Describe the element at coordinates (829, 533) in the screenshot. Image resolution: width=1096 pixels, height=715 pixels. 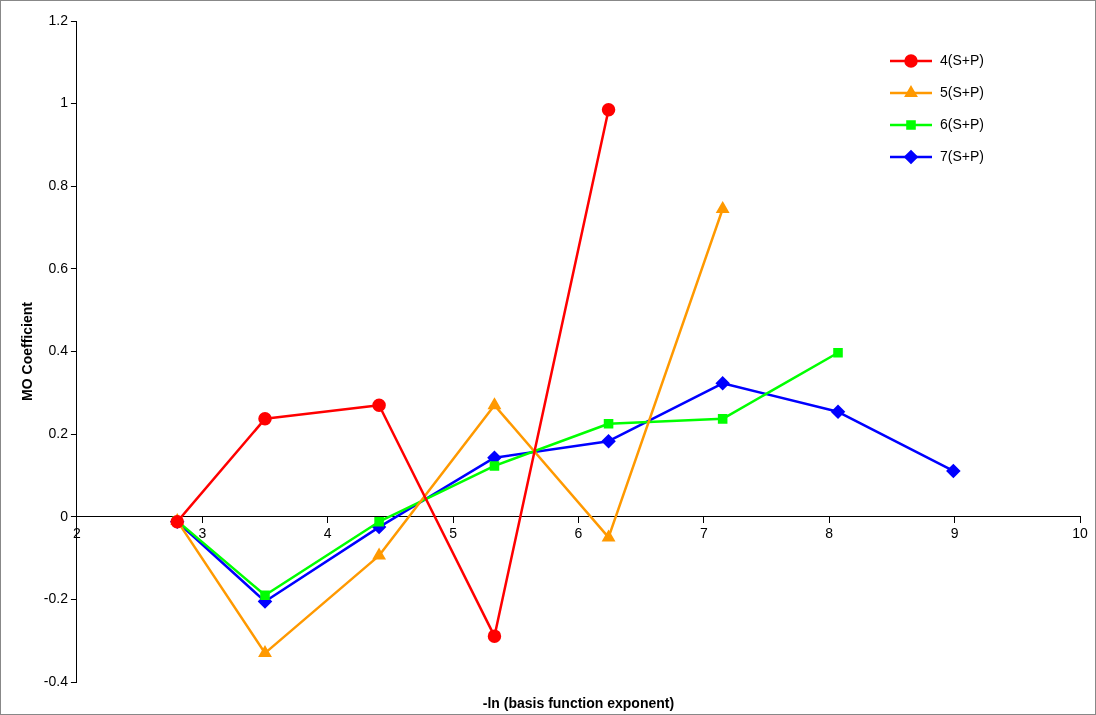
I see `x-tick-label: 8` at that location.